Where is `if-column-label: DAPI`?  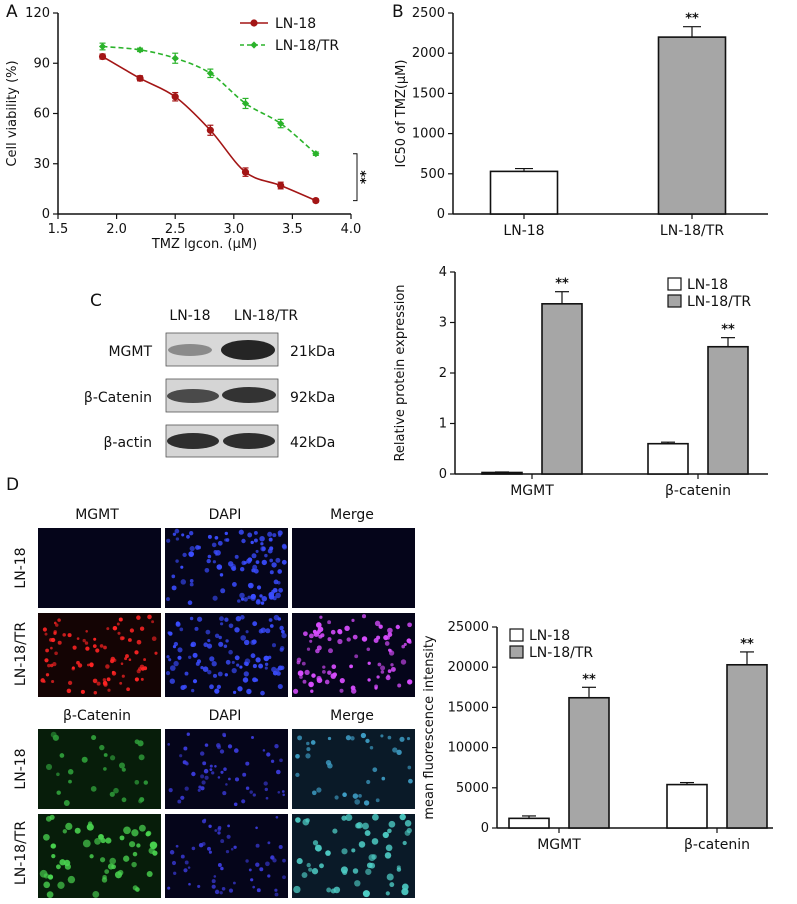
if-column-label: DAPI is located at coordinates (225, 716).